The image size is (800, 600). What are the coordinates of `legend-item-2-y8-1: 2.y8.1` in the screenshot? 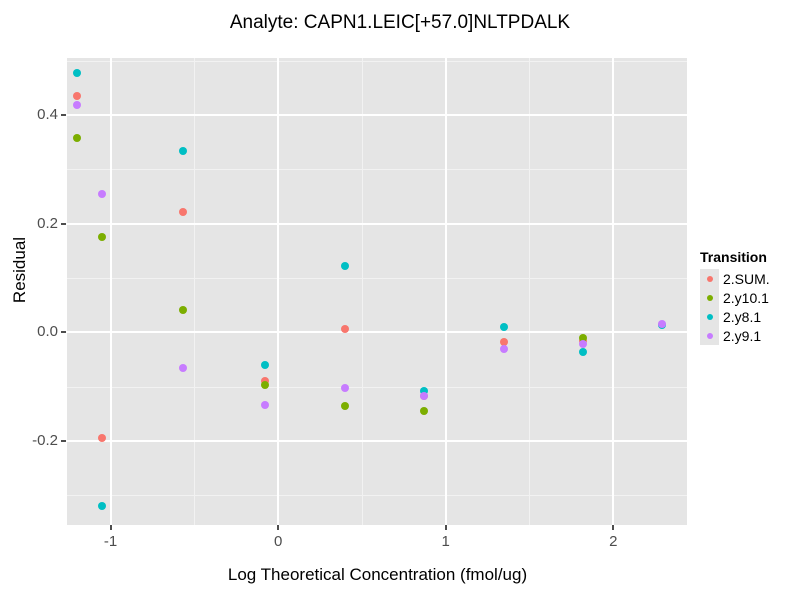 It's located at (735, 316).